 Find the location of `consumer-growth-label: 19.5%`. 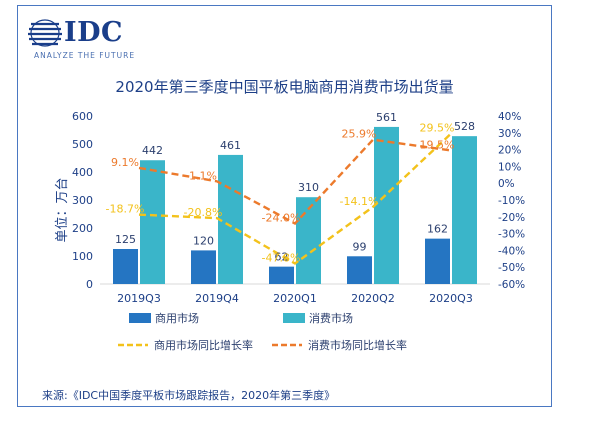

consumer-growth-label: 19.5% is located at coordinates (437, 144).